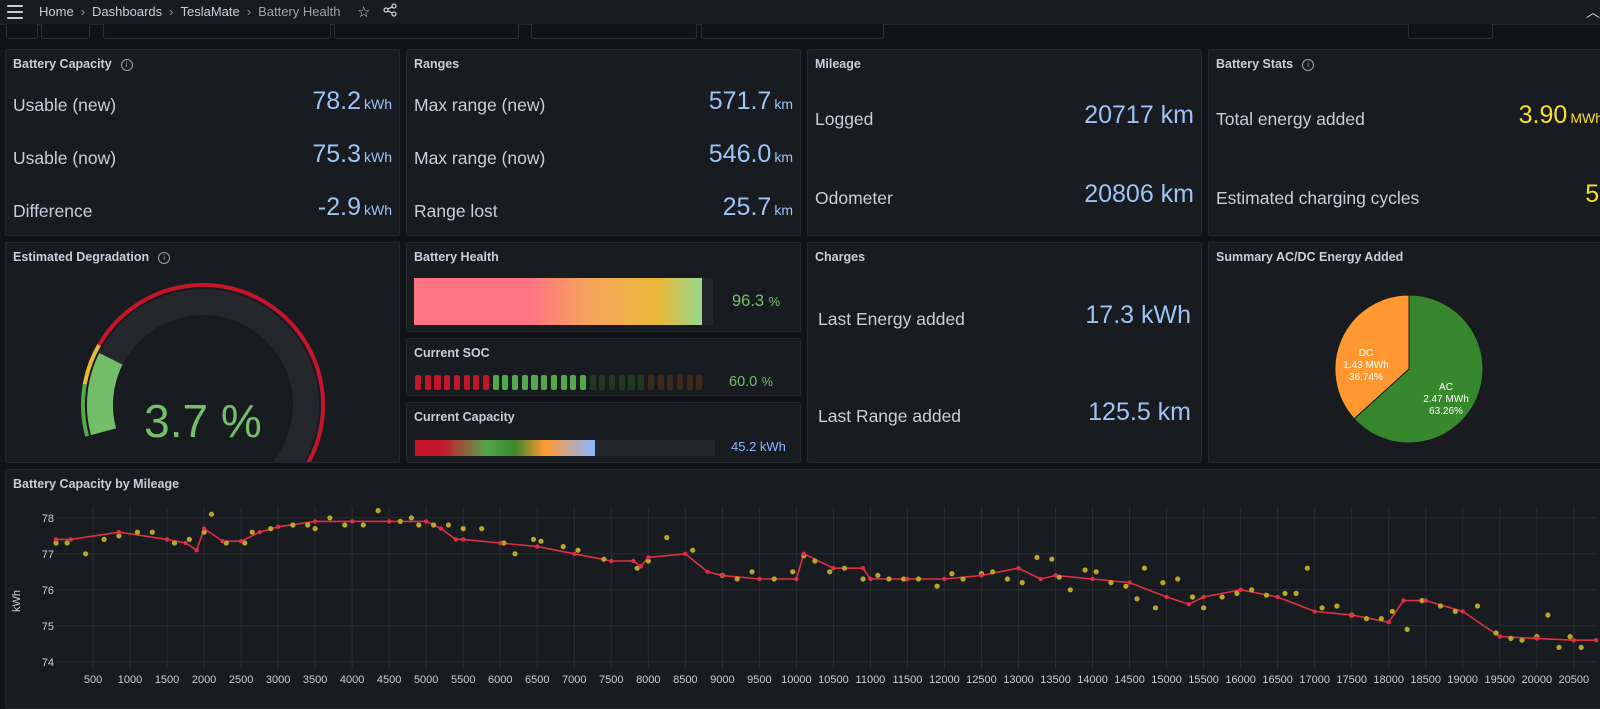 The width and height of the screenshot is (1600, 709). What do you see at coordinates (56, 11) in the screenshot?
I see `breadcrumb-home: Home` at bounding box center [56, 11].